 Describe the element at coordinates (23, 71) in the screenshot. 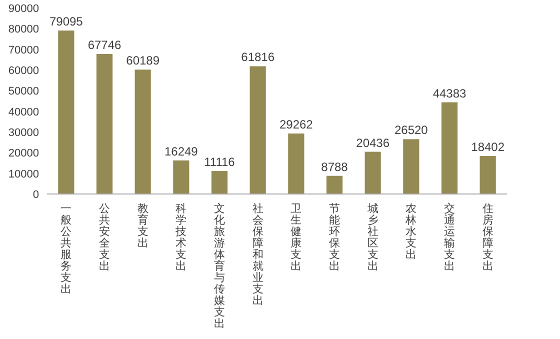

I see `y-tick-label: 60000` at that location.